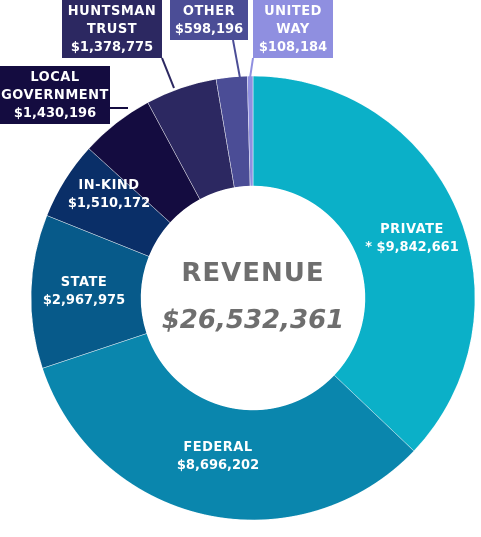 Image resolution: width=481 pixels, height=537 pixels. What do you see at coordinates (112, 47) in the screenshot?
I see `slice-value-huntsman-trust: $1,378,775` at bounding box center [112, 47].